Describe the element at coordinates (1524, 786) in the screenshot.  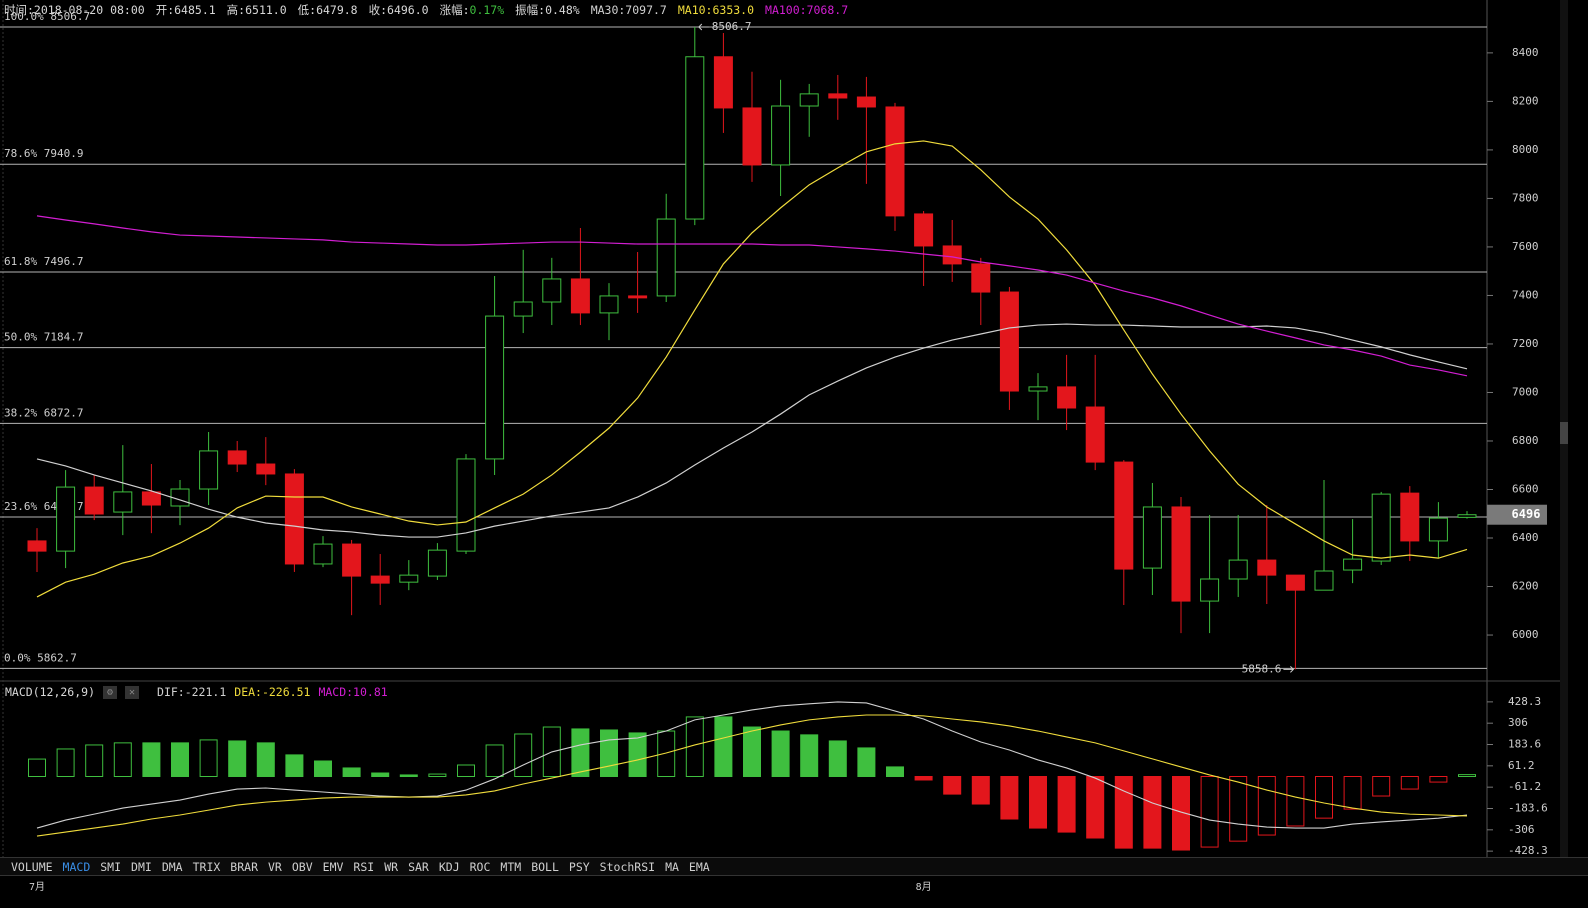
I see `y-tick-label: -61.2` at that location.